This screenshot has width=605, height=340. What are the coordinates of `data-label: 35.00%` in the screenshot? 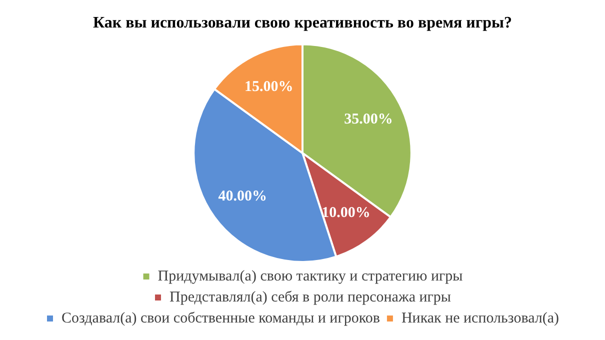 It's located at (368, 119).